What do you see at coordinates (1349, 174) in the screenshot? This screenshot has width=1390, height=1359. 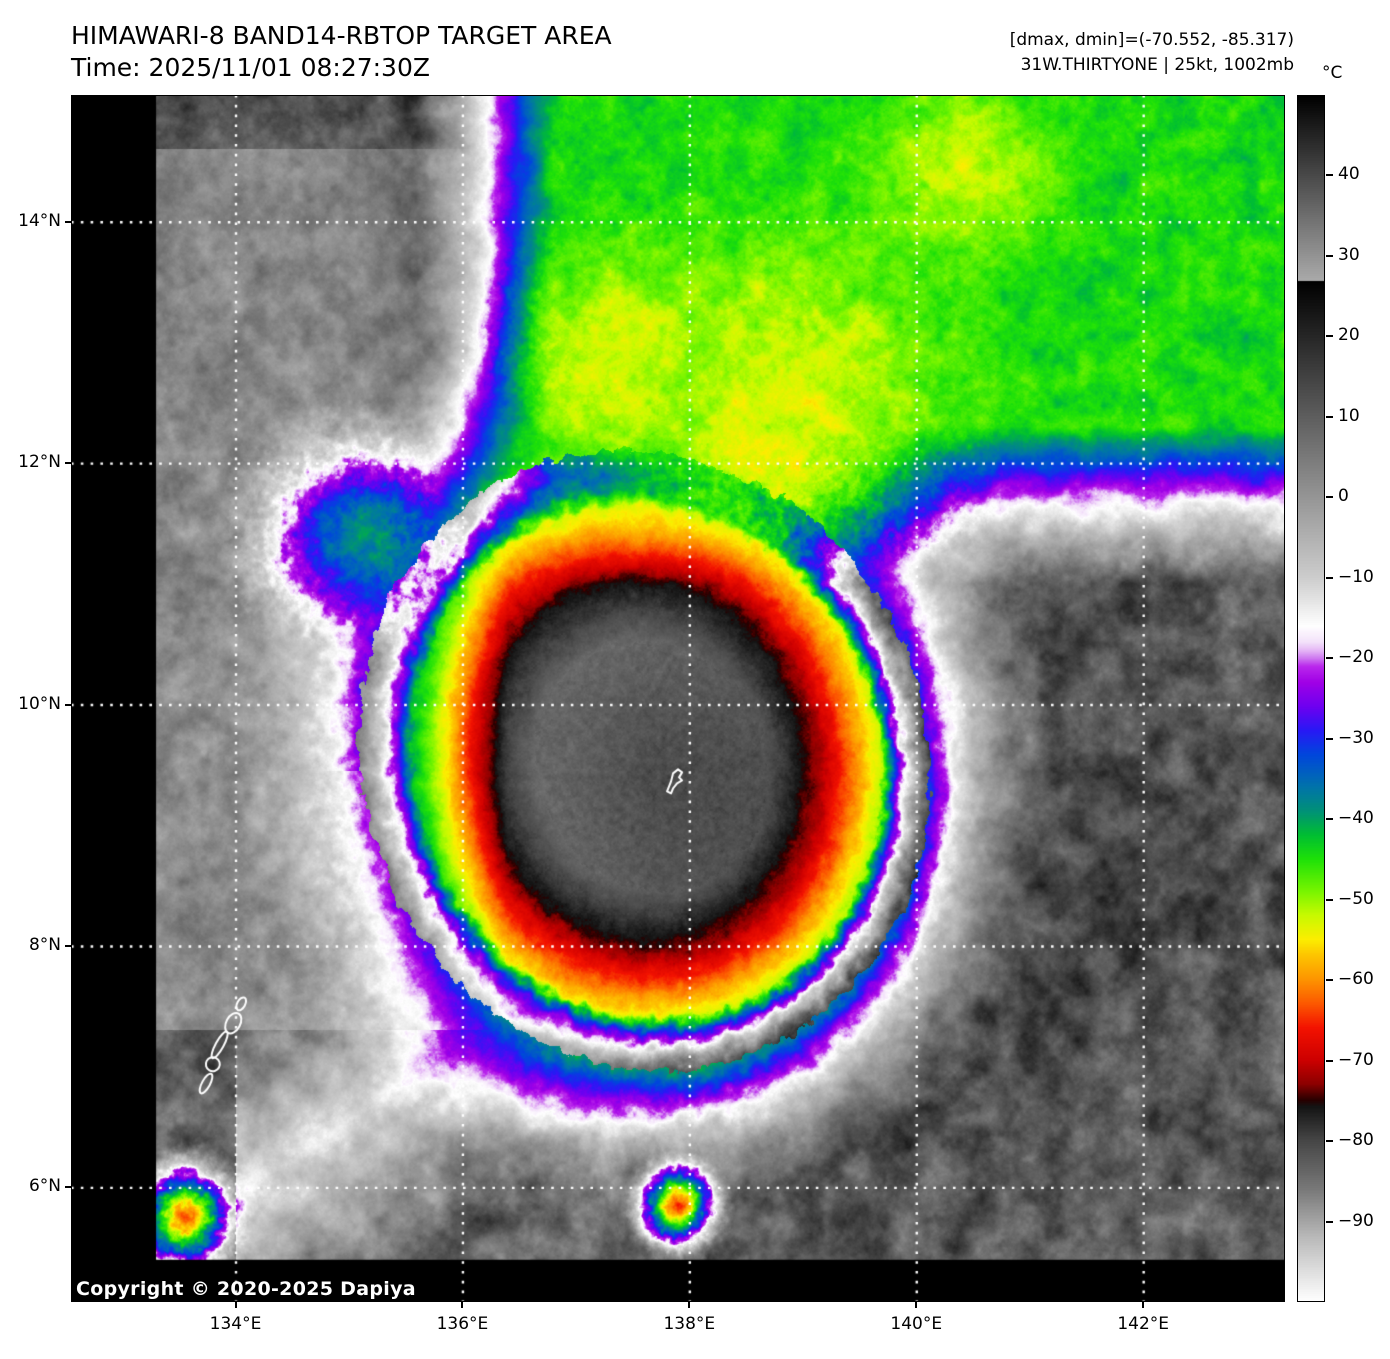 I see `colorbar-tick-label: 40` at bounding box center [1349, 174].